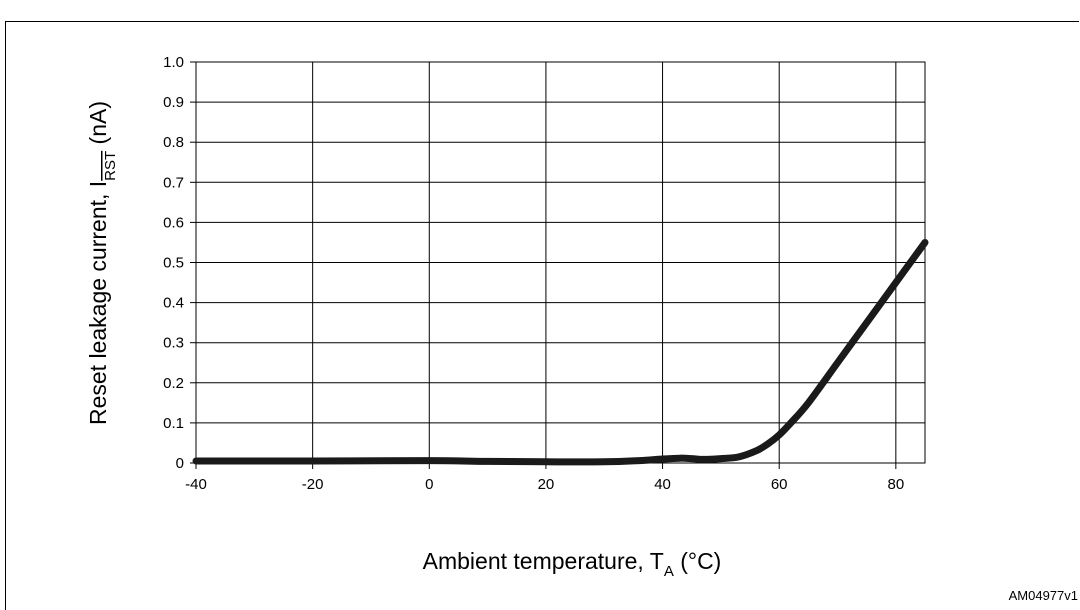 The image size is (1080, 610). Describe the element at coordinates (173, 303) in the screenshot. I see `y-tick-label: 0.4` at that location.